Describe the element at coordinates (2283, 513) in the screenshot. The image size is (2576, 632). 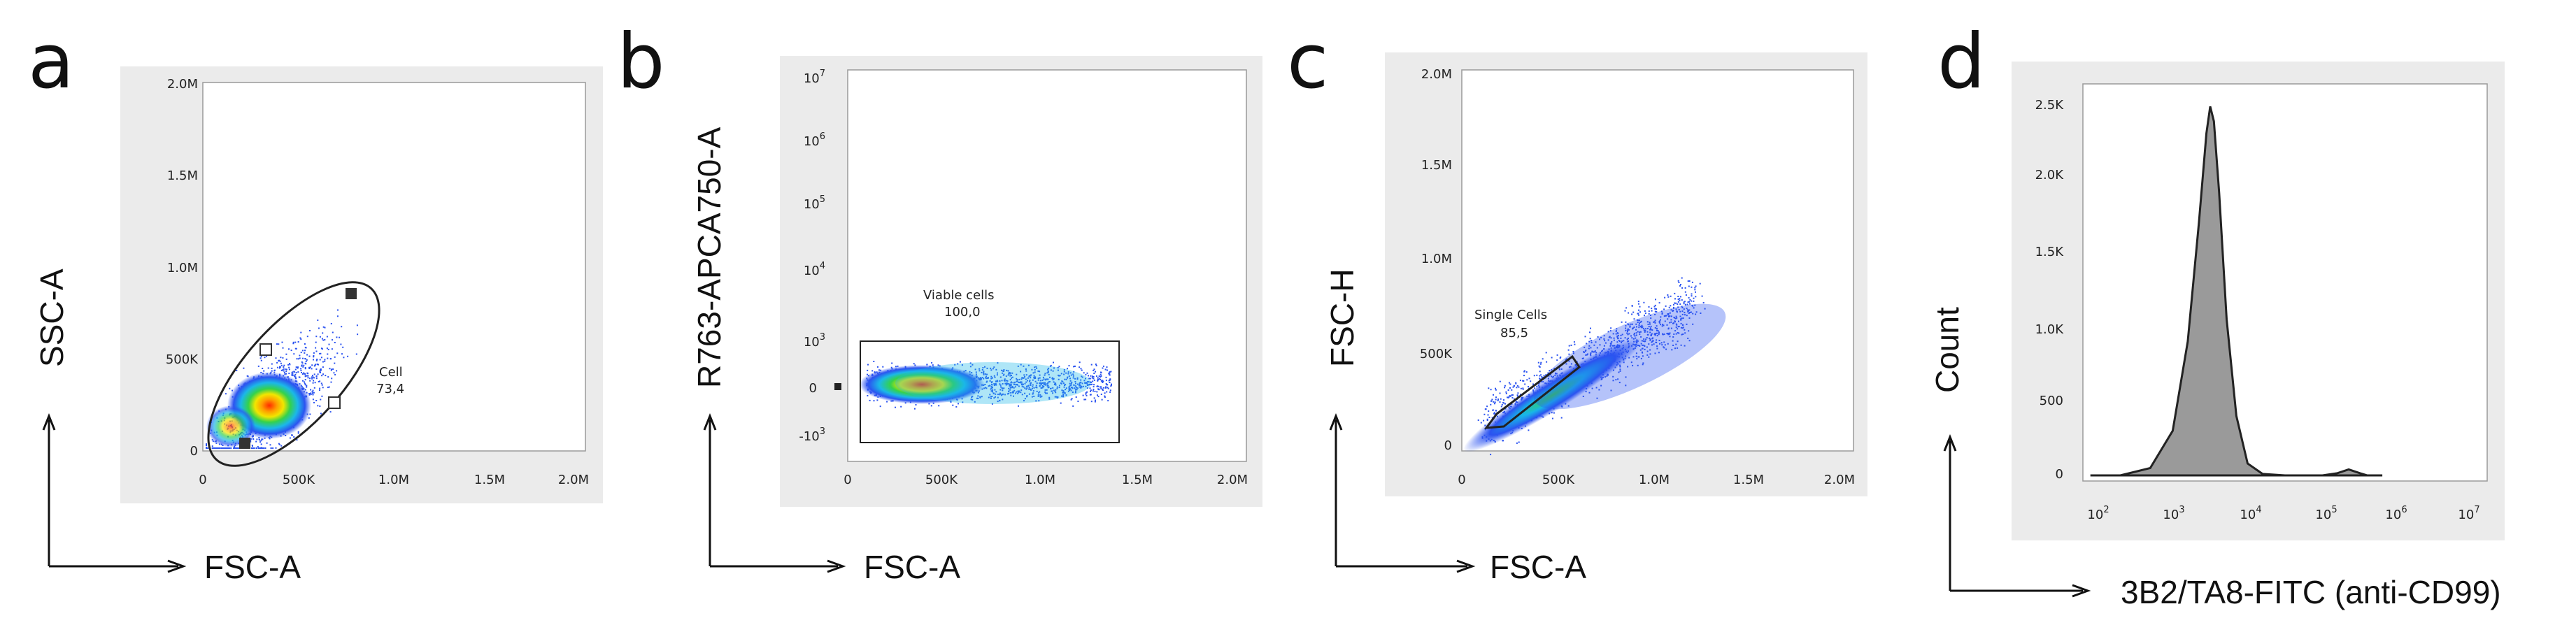
I see `panel-d-xticks: 102 103 104 105 106 107` at that location.